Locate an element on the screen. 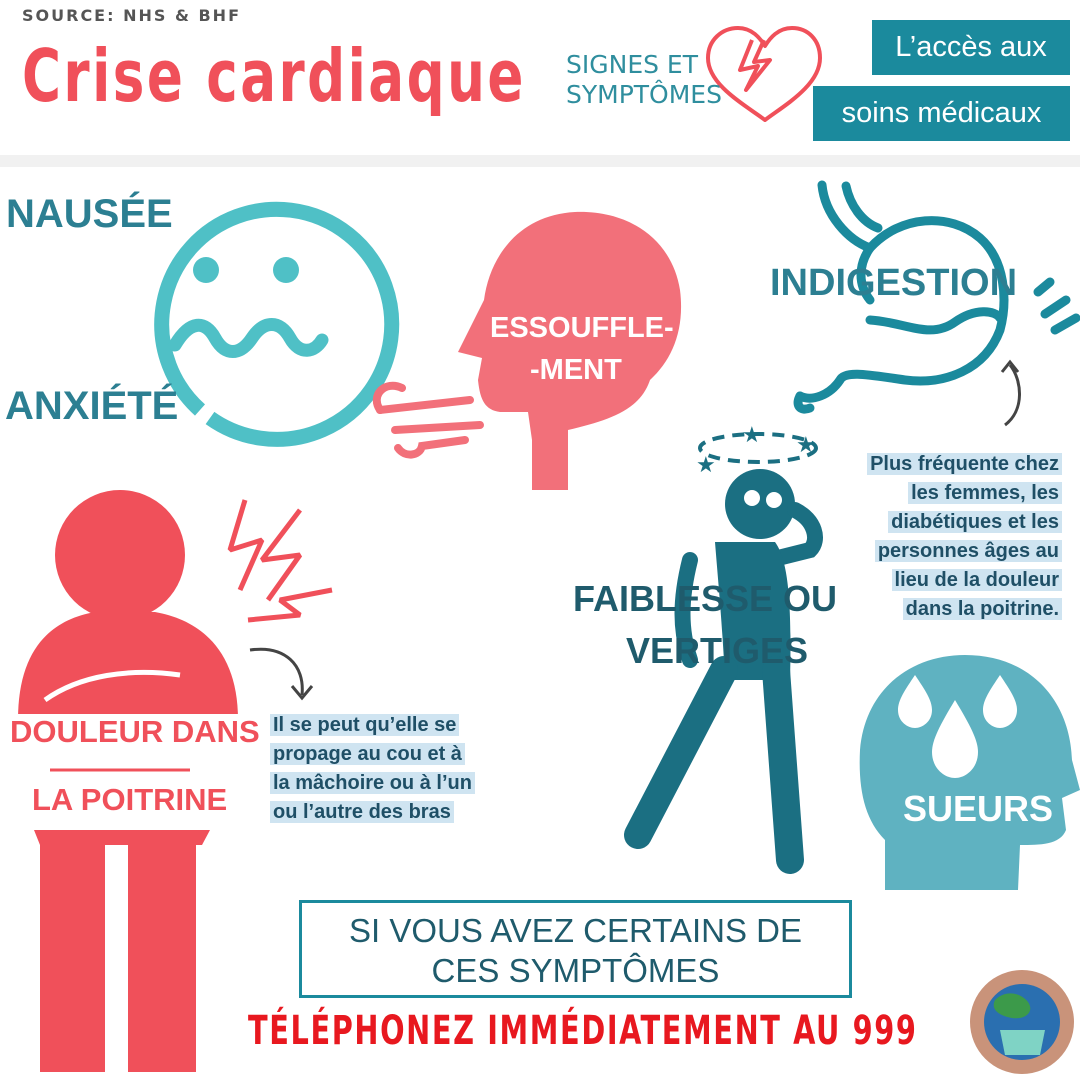 This screenshot has width=1080, height=1080. page-title: Crise cardiaque is located at coordinates (274, 76).